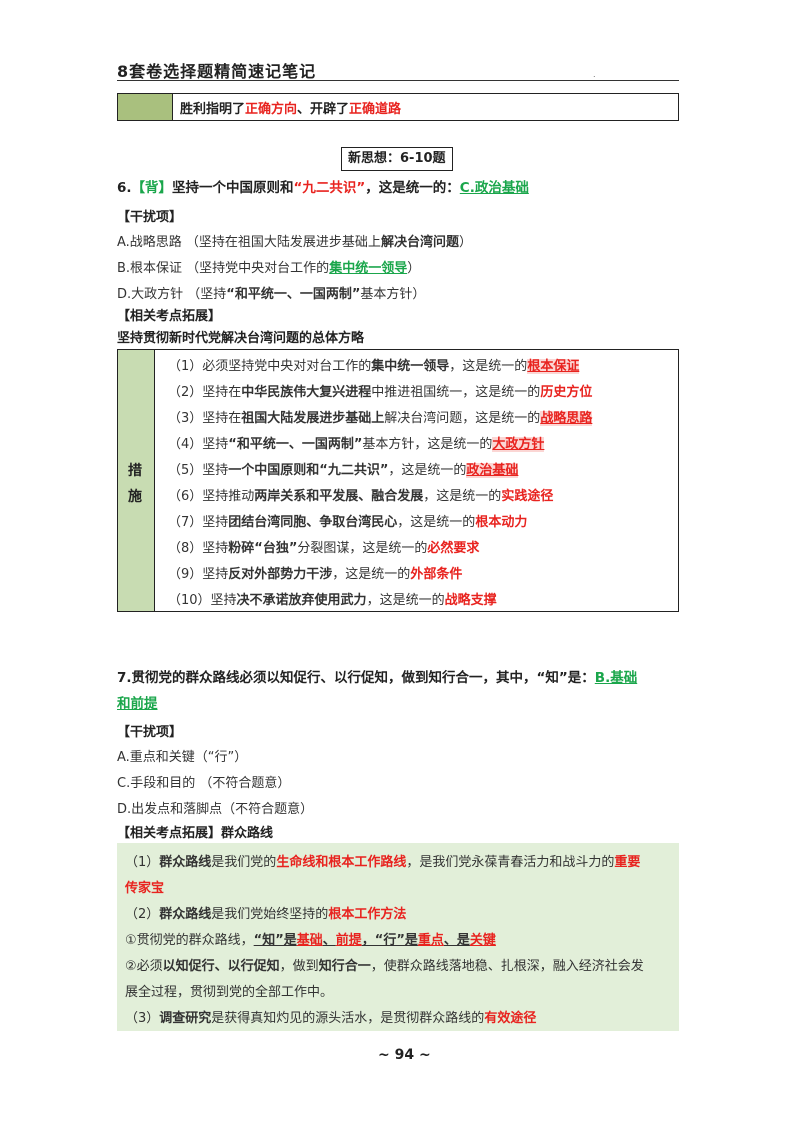 Image resolution: width=800 pixels, height=1132 pixels. I want to click on q6-option-b: B.根本保证 （坚持党中央对台工作的集中统一领导）, so click(268, 266).